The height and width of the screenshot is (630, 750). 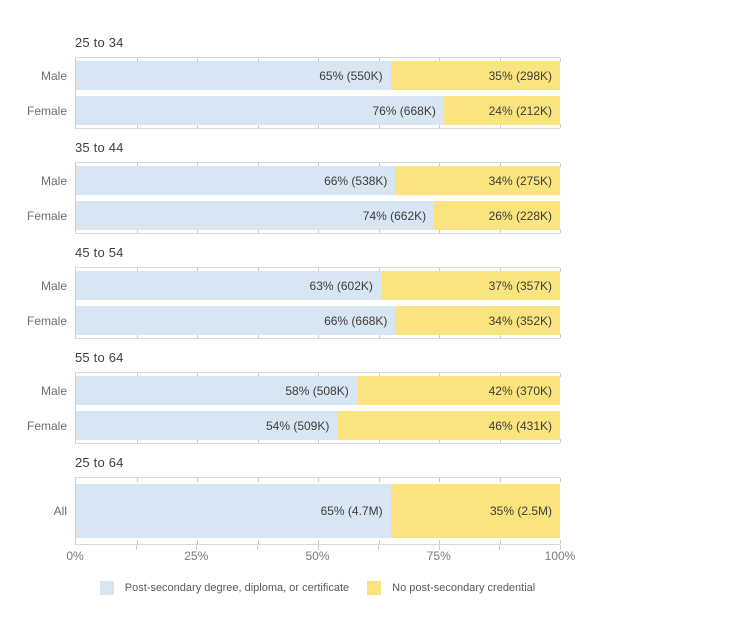 What do you see at coordinates (520, 390) in the screenshot?
I see `bar-segment-value: 42% (370K)` at bounding box center [520, 390].